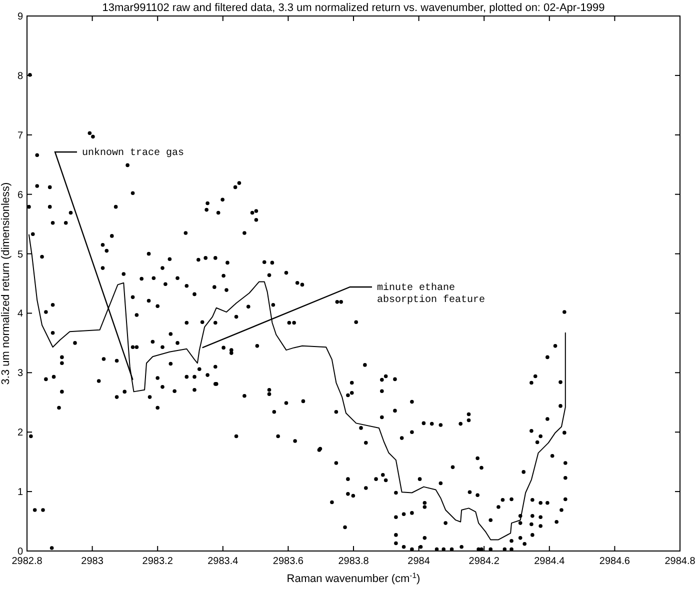  Describe the element at coordinates (20, 492) in the screenshot. I see `y-tick-label: 1` at that location.